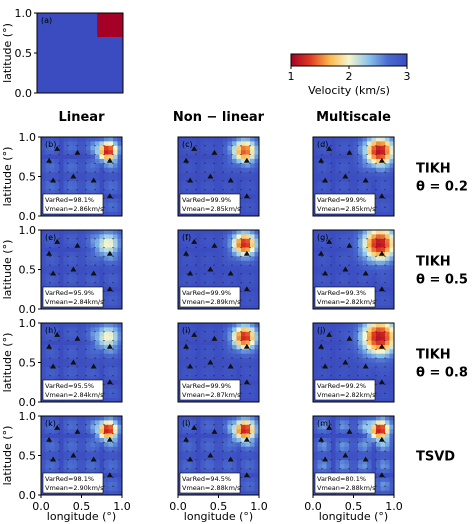 The width and height of the screenshot is (474, 524). I want to click on info-box, so click(345, 204).